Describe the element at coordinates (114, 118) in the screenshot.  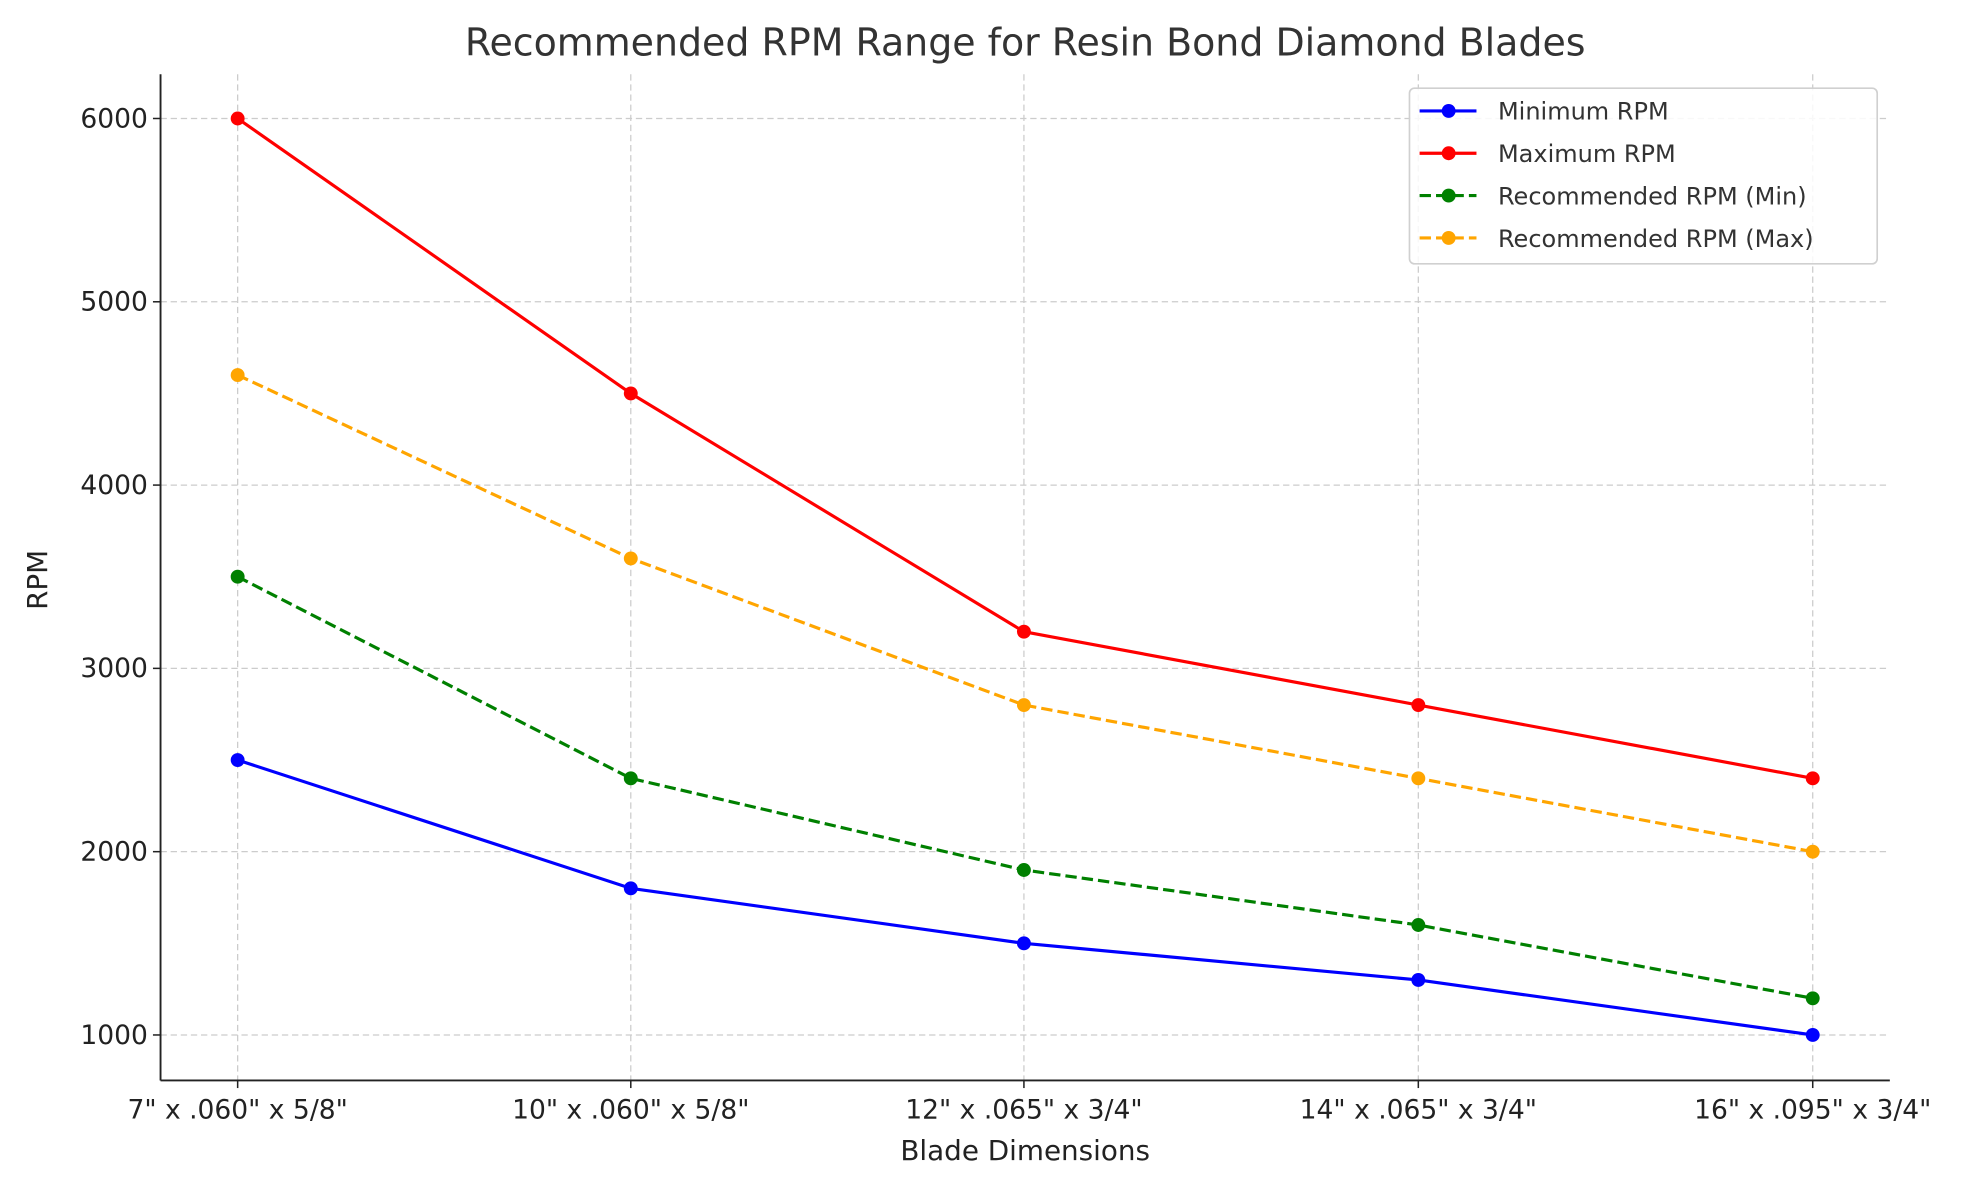
I see `y-tick-label: 6000` at that location.